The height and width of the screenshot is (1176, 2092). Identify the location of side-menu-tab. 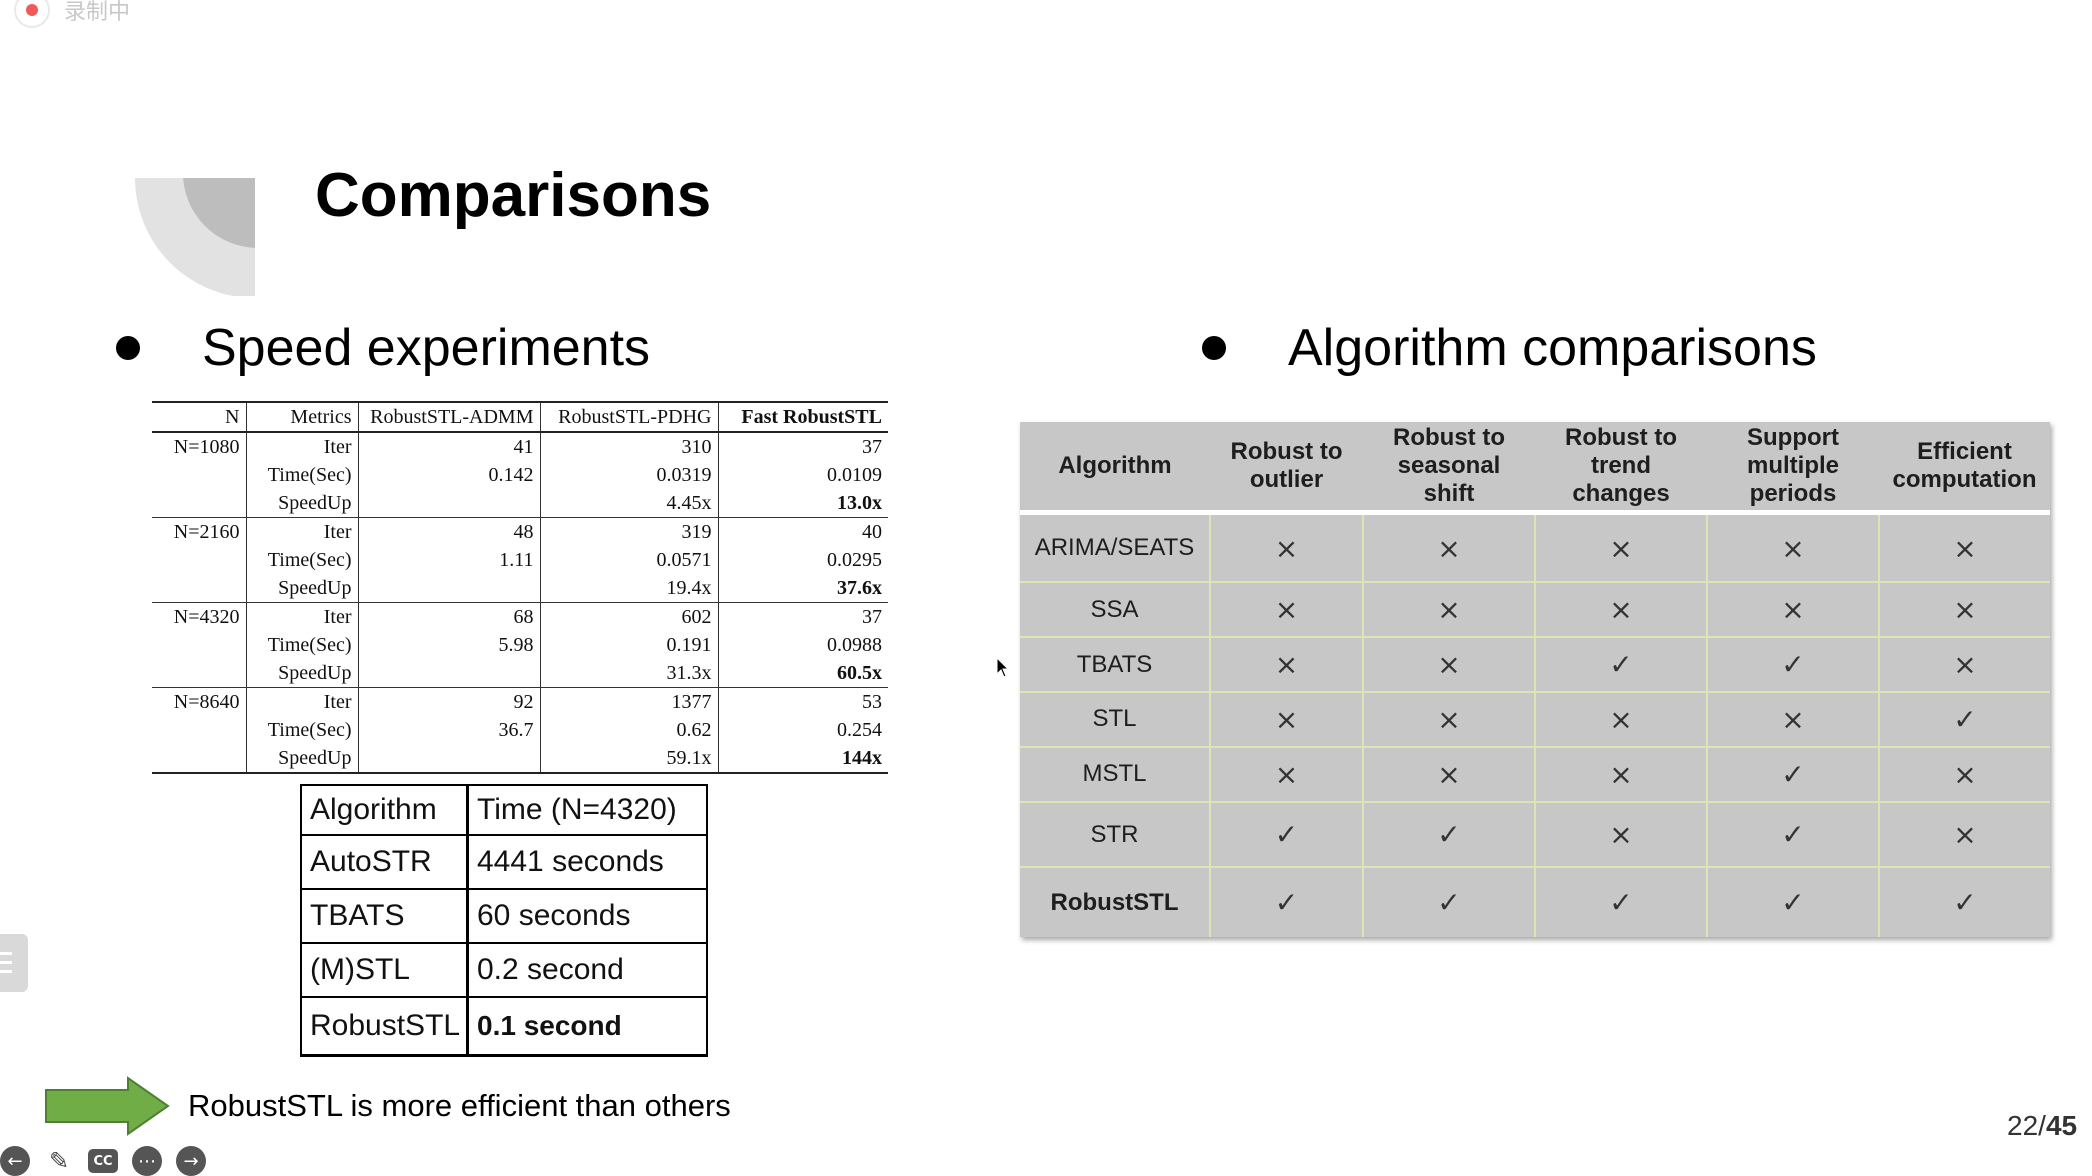
(14, 963).